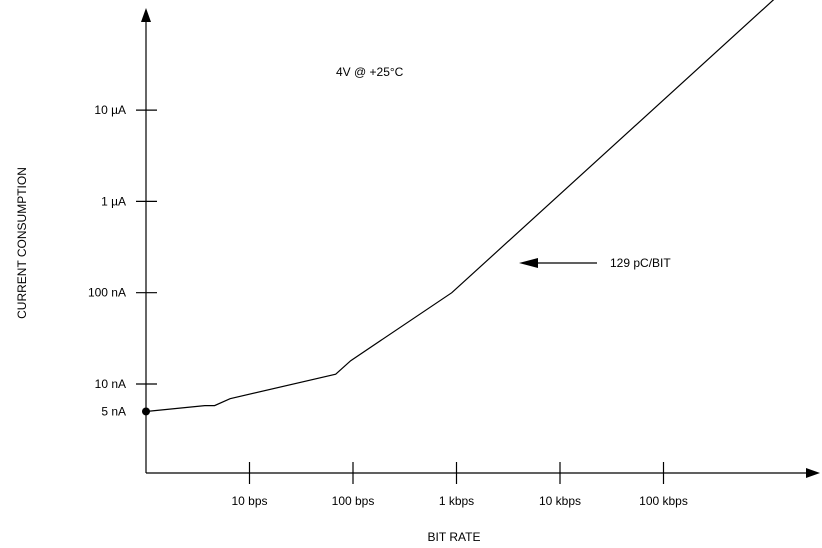 The image size is (822, 548). What do you see at coordinates (370, 72) in the screenshot?
I see `condition-annotation: 4V @ +25°C` at bounding box center [370, 72].